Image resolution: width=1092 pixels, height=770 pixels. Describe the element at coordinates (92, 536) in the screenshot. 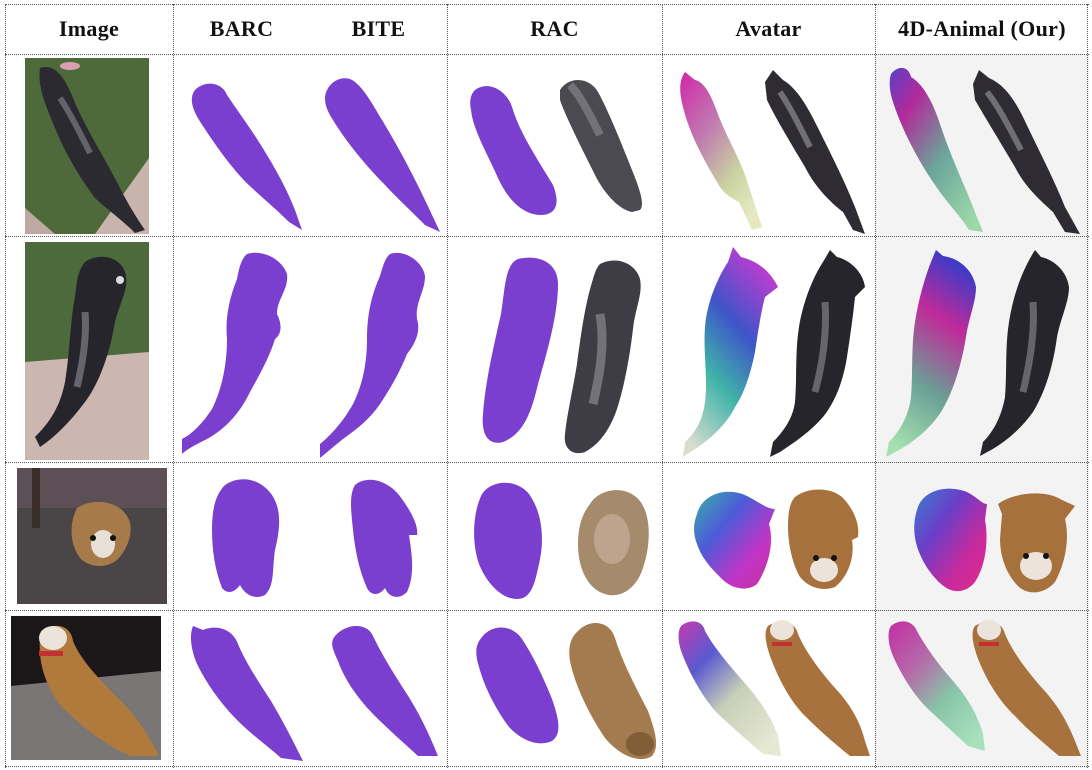

I see `input-photo-row3` at that location.